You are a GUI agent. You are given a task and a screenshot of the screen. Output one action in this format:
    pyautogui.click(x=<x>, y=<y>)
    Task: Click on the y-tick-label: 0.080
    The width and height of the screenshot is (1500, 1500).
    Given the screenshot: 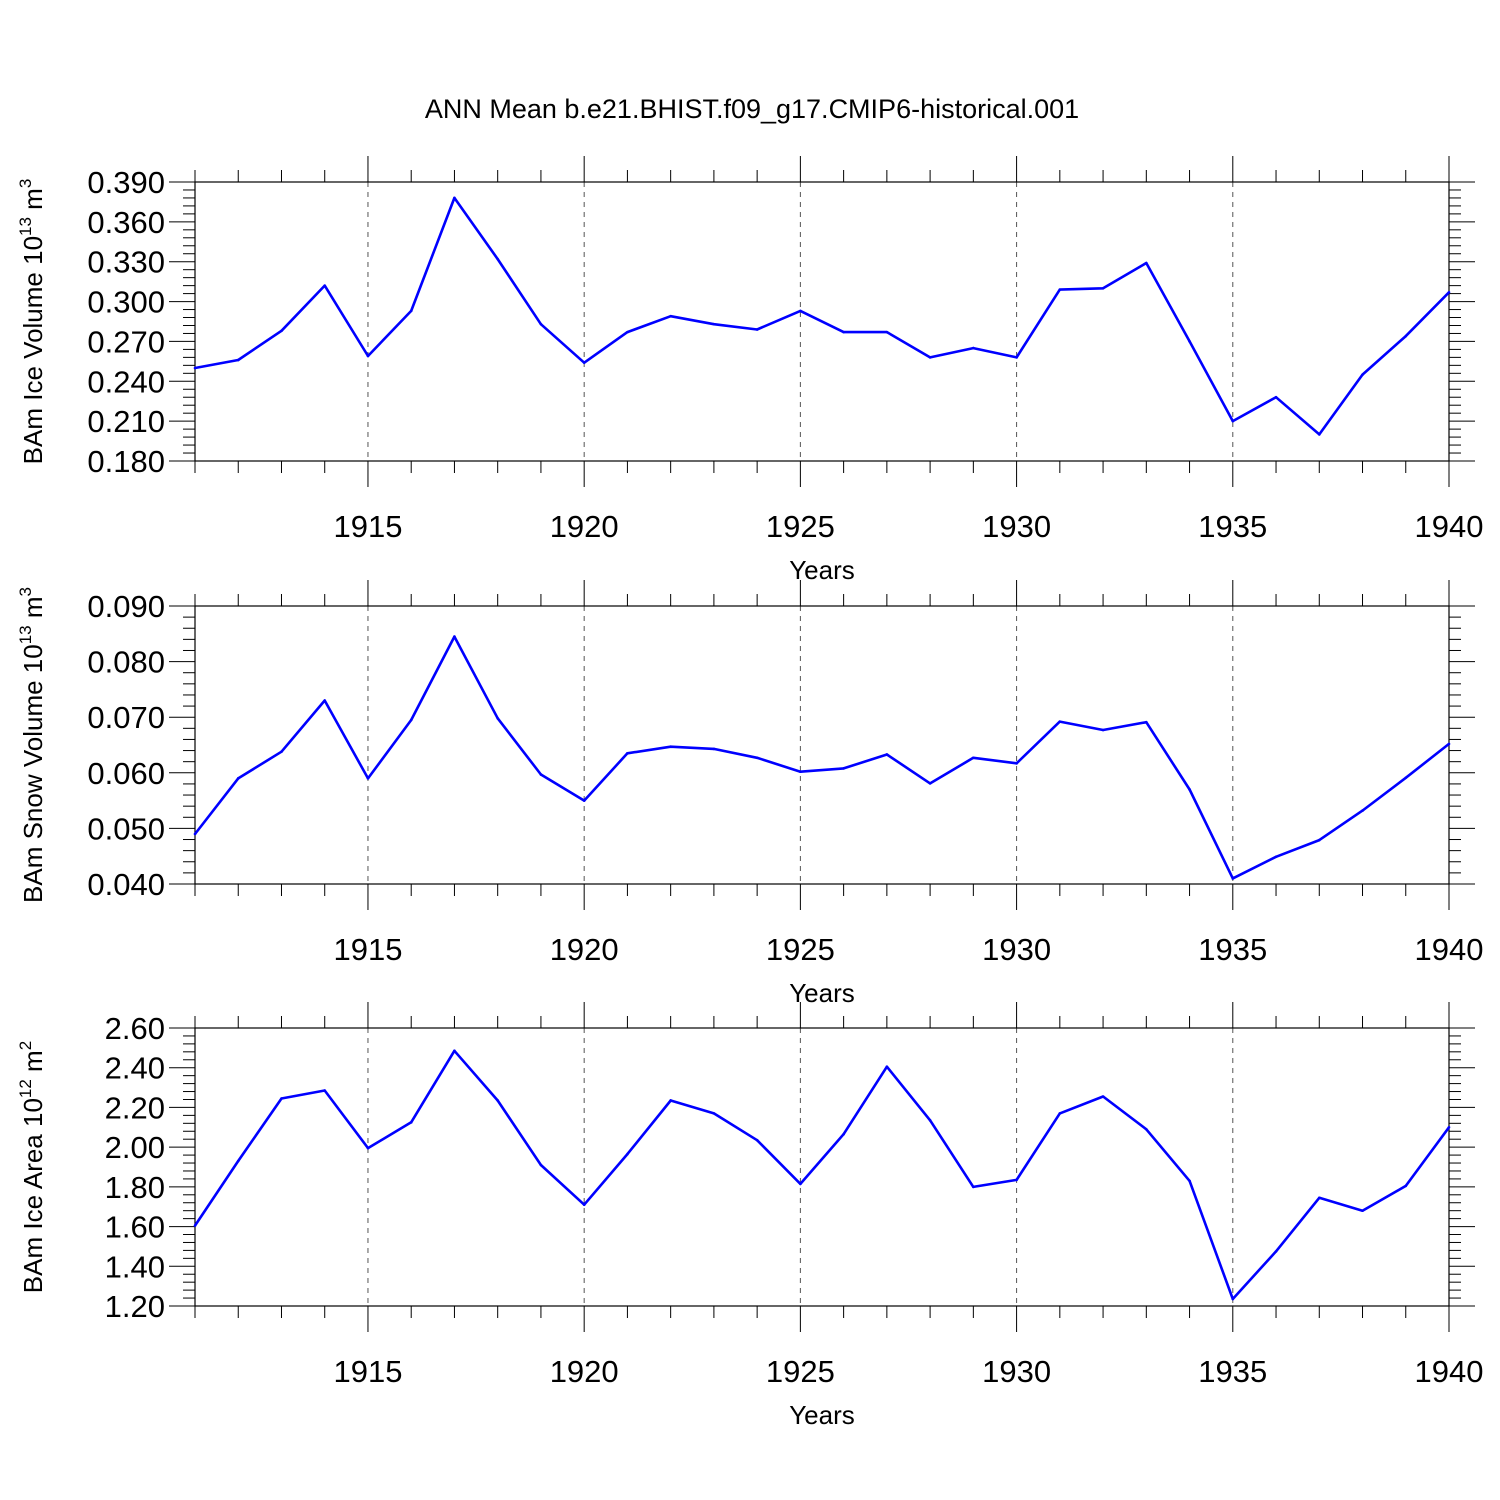 What is the action you would take?
    pyautogui.click(x=126, y=662)
    